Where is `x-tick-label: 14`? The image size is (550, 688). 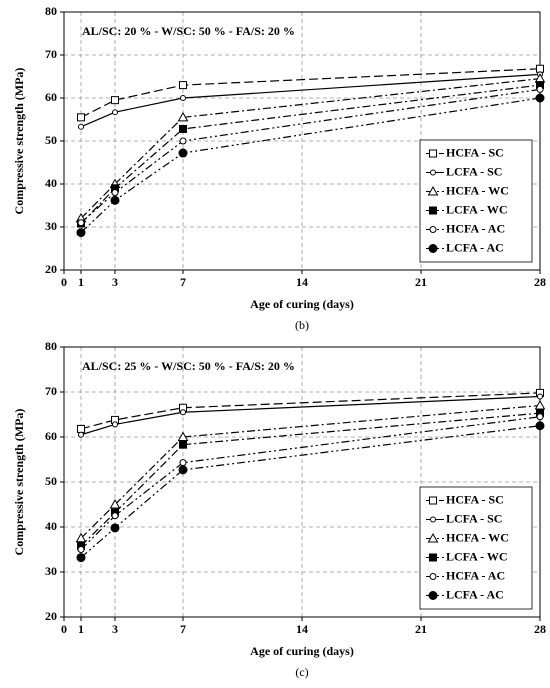 x-tick-label: 14 is located at coordinates (302, 629).